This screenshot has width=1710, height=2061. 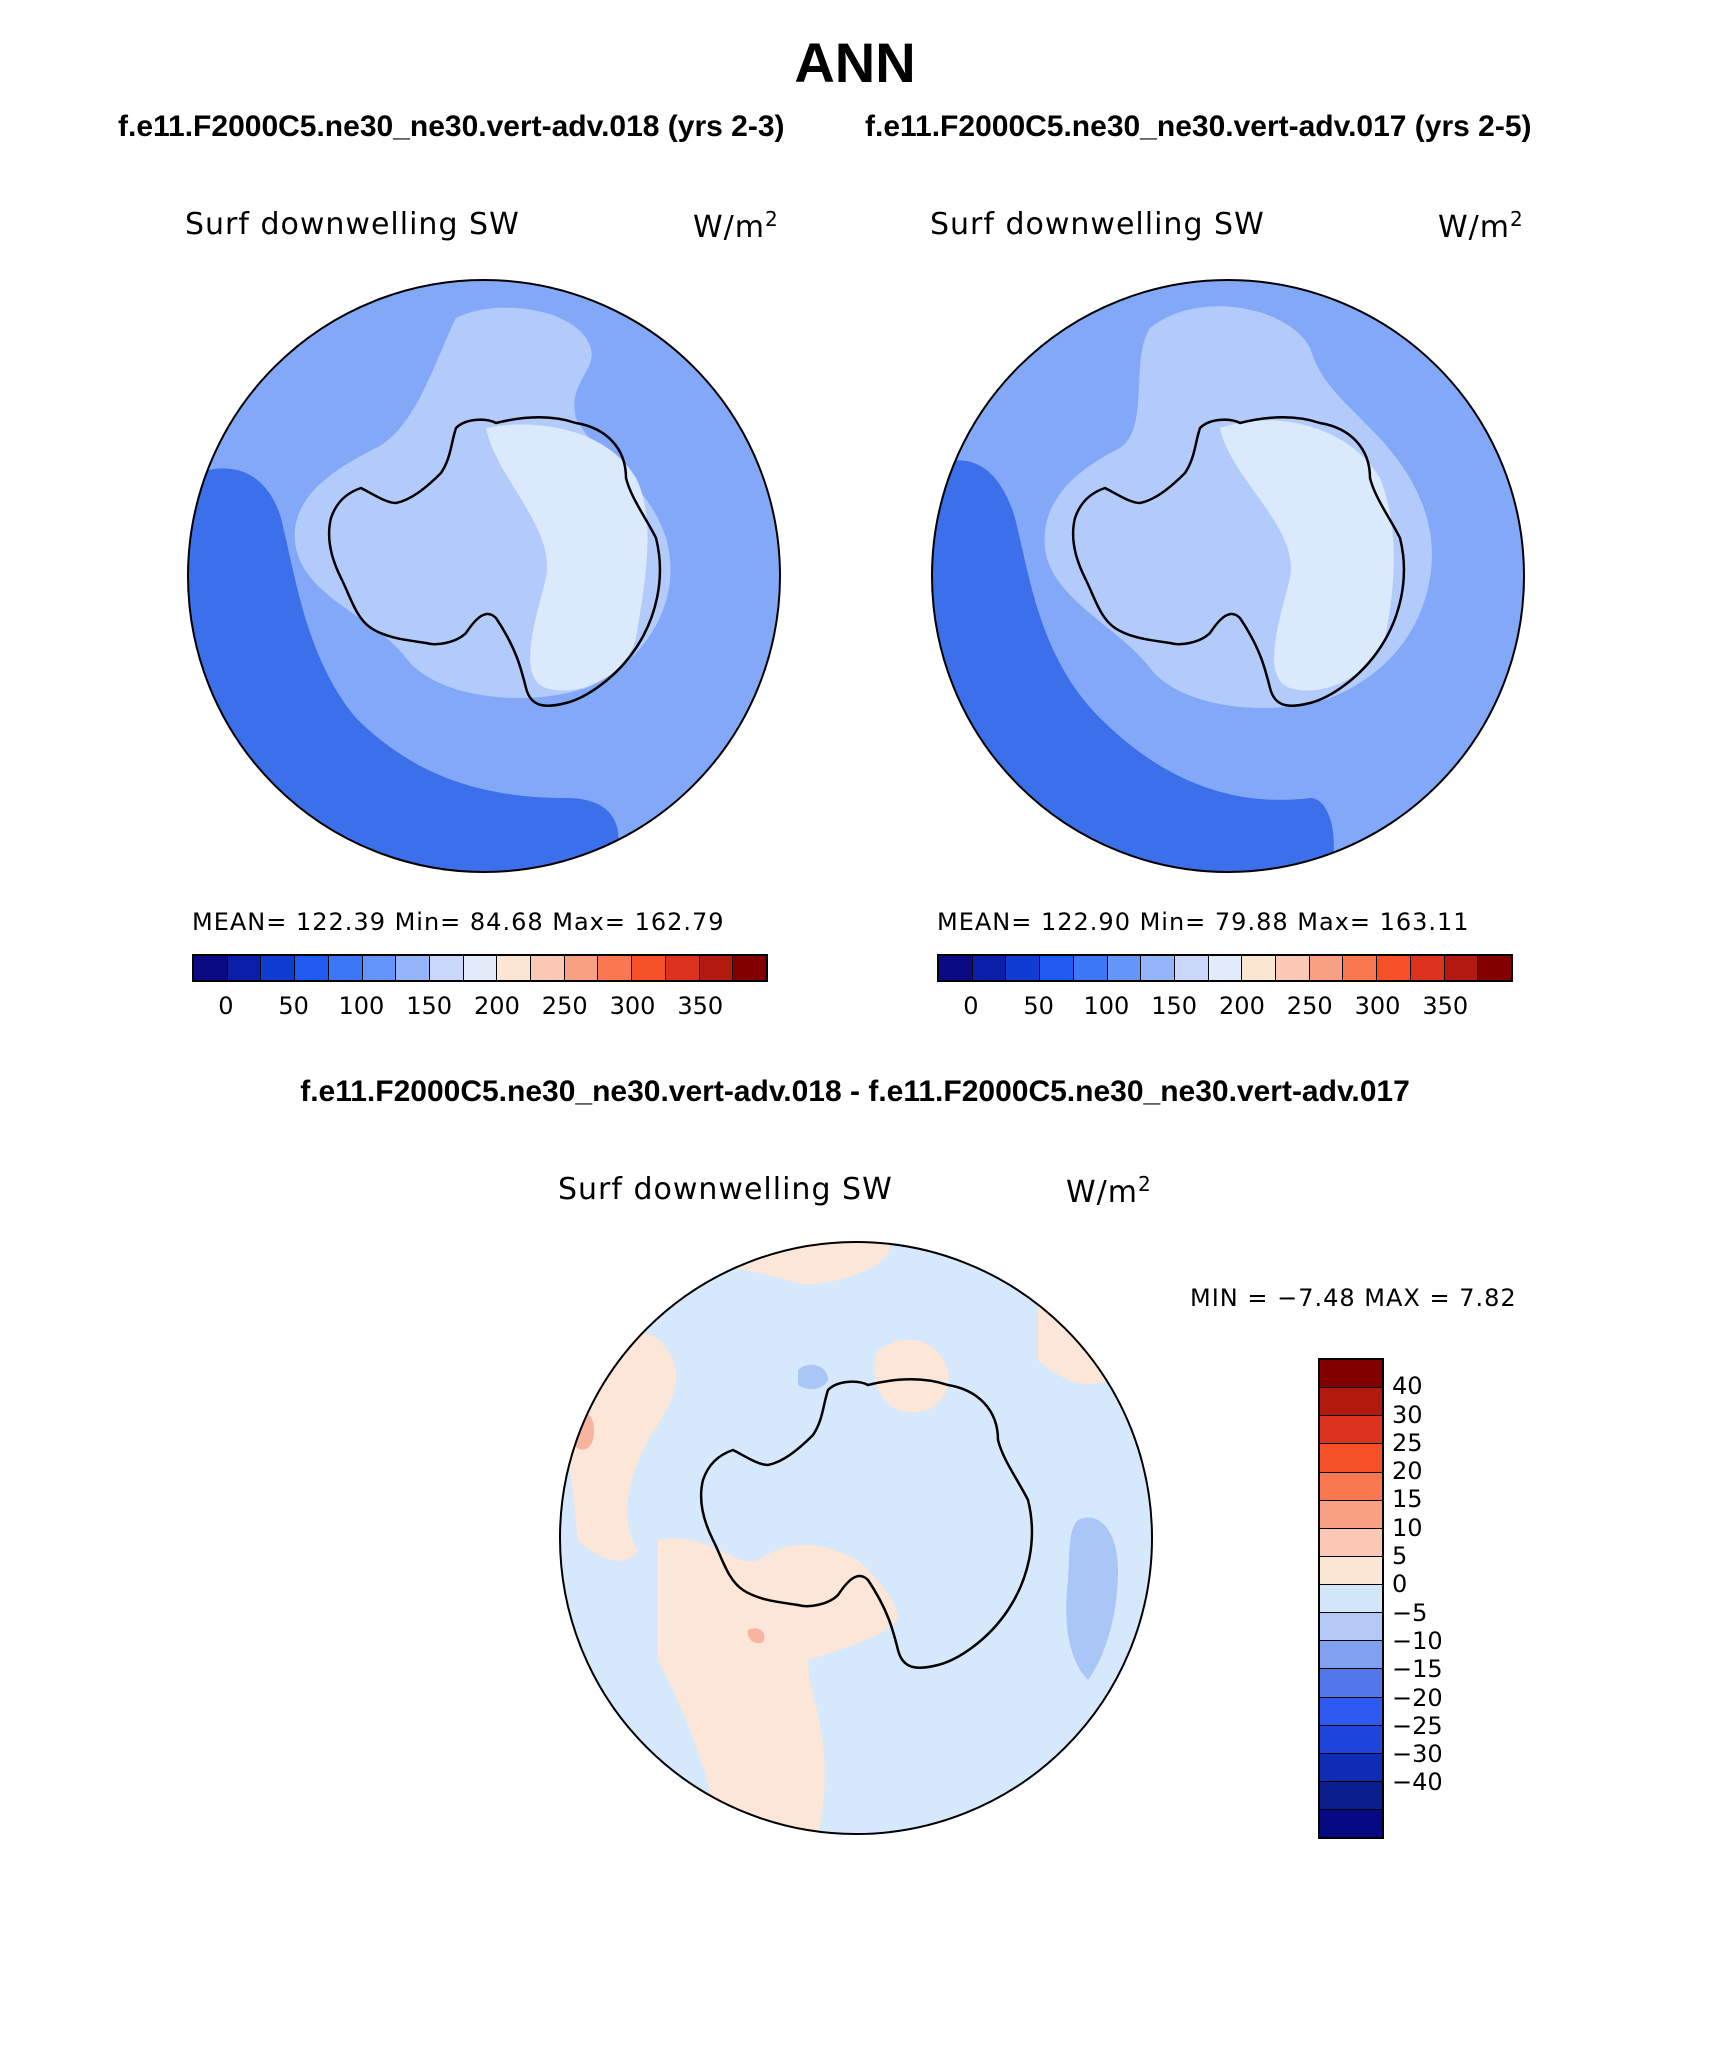 I want to click on stats-diff: MIN = −7.48 MAX = 7.82, so click(x=1353, y=1298).